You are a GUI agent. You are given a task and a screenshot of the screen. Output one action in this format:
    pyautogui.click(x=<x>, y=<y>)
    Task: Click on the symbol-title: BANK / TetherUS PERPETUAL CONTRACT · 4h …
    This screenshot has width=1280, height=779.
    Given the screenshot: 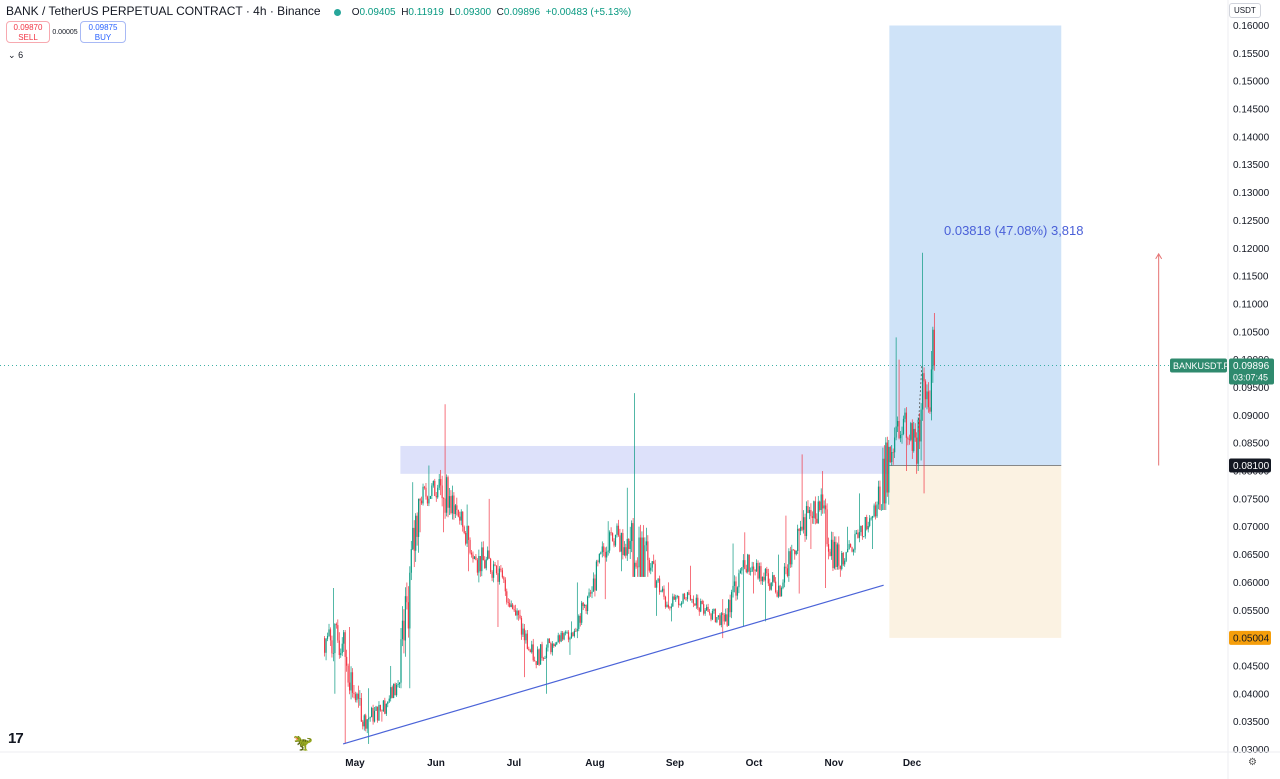 What is the action you would take?
    pyautogui.click(x=163, y=11)
    